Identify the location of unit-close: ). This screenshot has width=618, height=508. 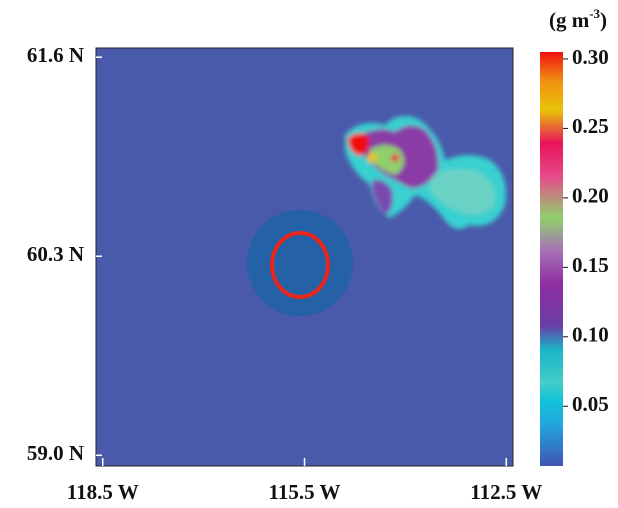
(603, 20).